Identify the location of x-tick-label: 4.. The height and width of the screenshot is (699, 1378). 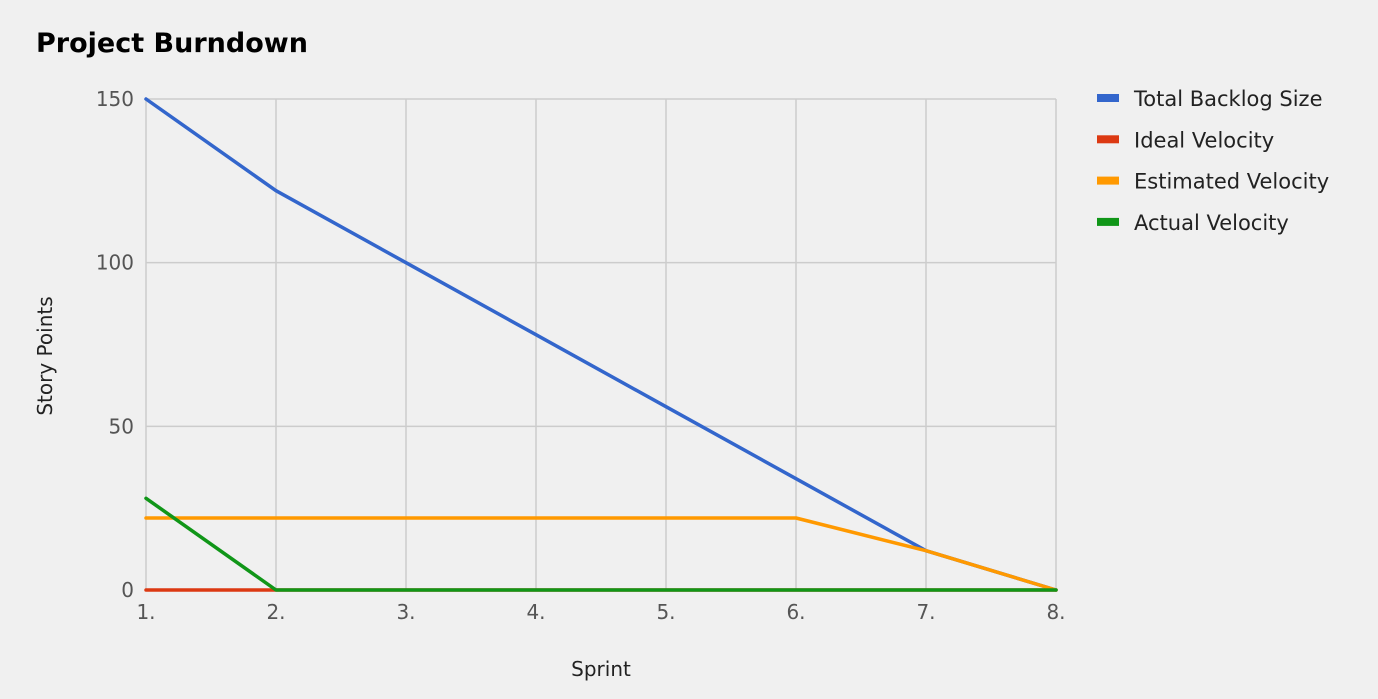
(535, 612).